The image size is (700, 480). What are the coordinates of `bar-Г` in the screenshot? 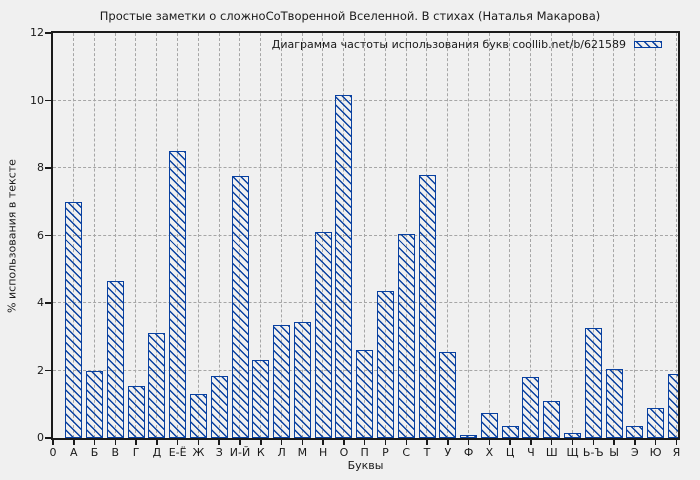 It's located at (136, 411).